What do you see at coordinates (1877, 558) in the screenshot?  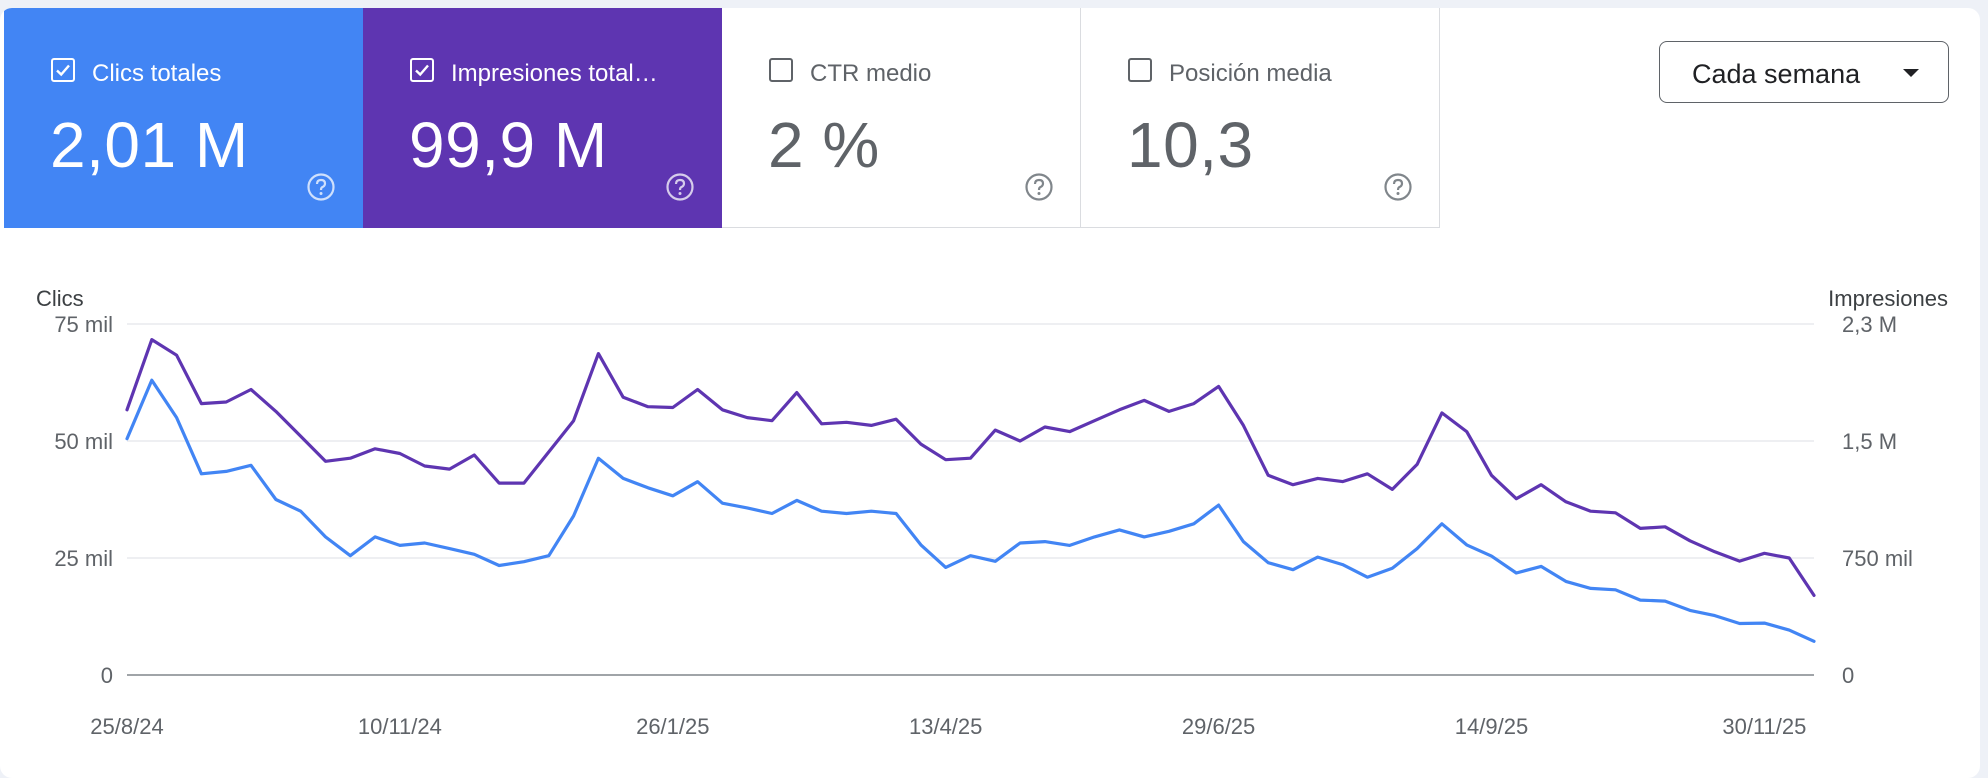 I see `right-tick-label: 750 mil` at bounding box center [1877, 558].